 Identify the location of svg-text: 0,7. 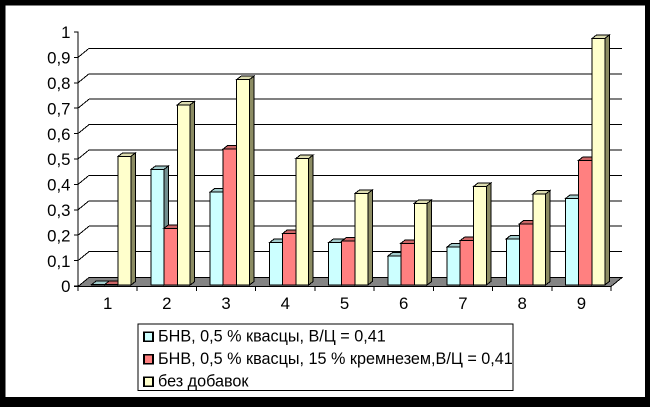
(58, 108).